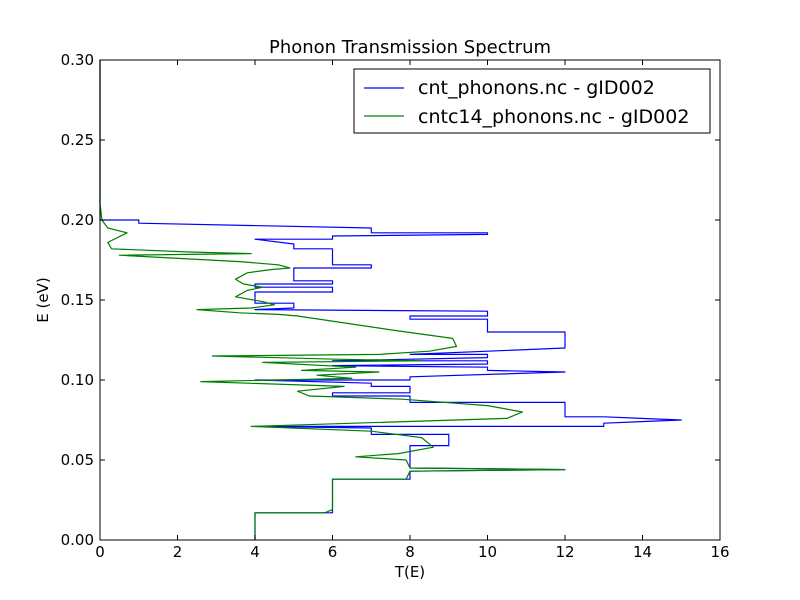 The width and height of the screenshot is (800, 600). I want to click on x-axis-label: T(E), so click(409, 572).